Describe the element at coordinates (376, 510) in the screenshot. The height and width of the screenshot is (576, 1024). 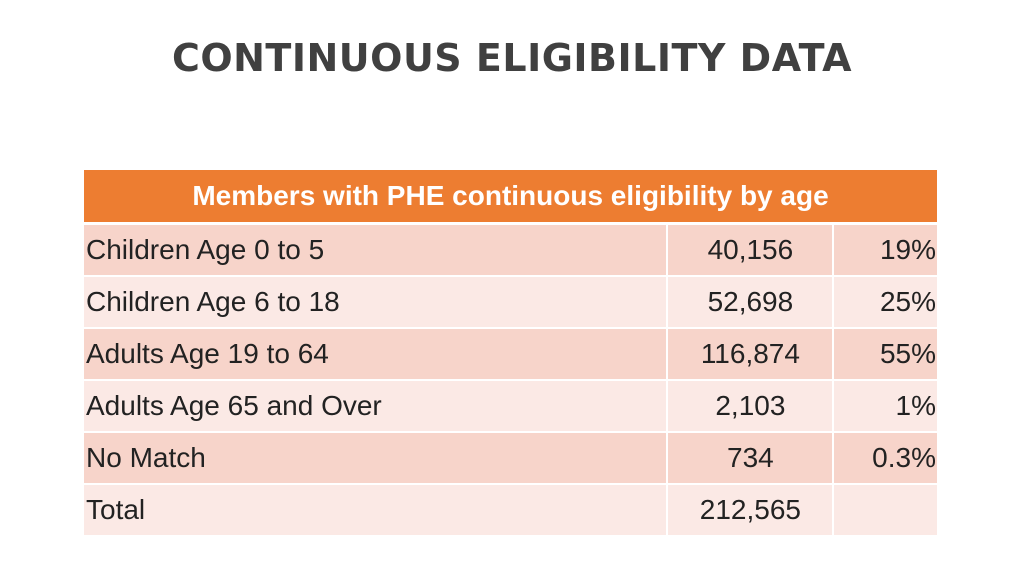
I see `row-label: Total` at that location.